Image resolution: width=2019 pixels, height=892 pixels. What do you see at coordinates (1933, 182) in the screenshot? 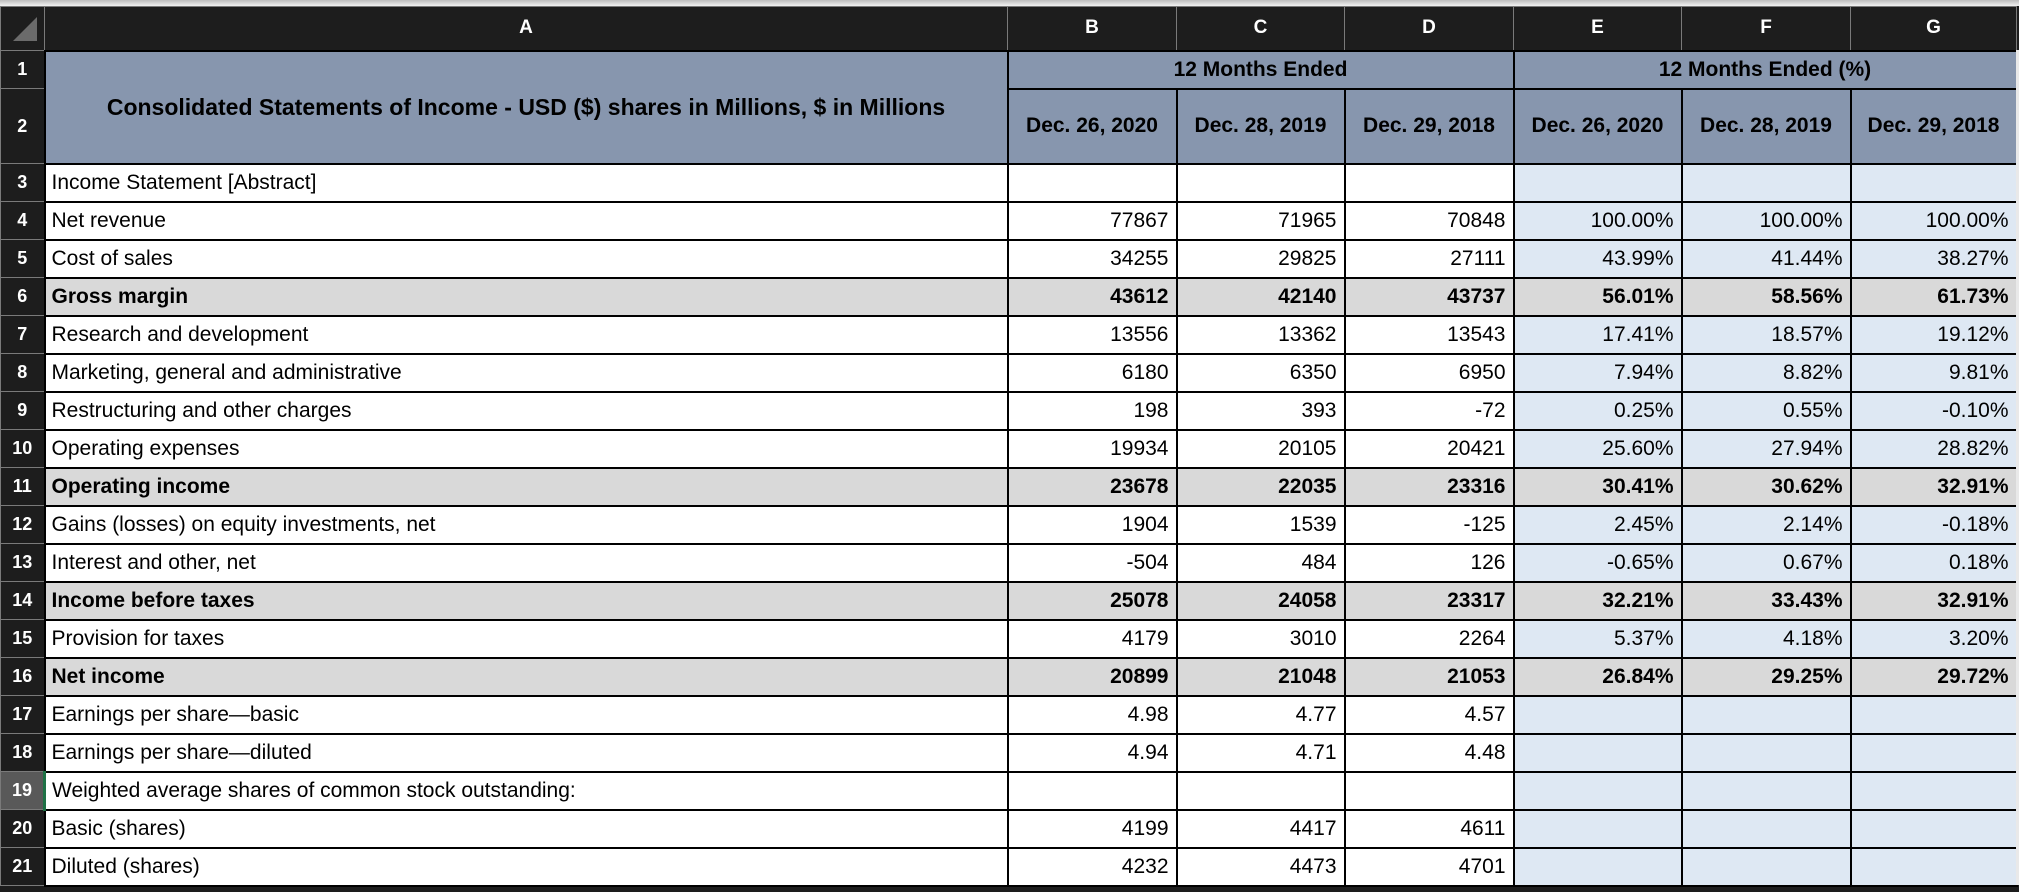
I see `cell-G3` at bounding box center [1933, 182].